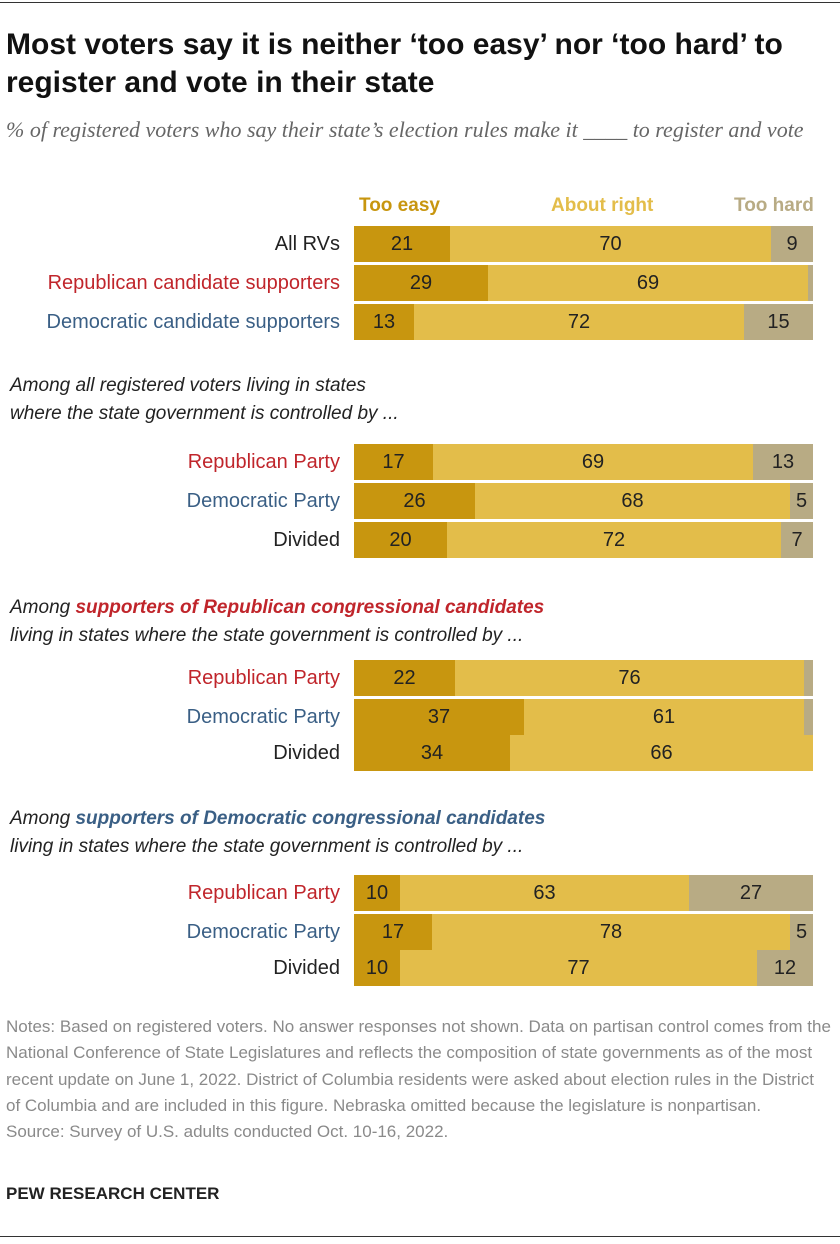 This screenshot has width=840, height=1244. Describe the element at coordinates (420, 1236) in the screenshot. I see `bottom-rule` at that location.